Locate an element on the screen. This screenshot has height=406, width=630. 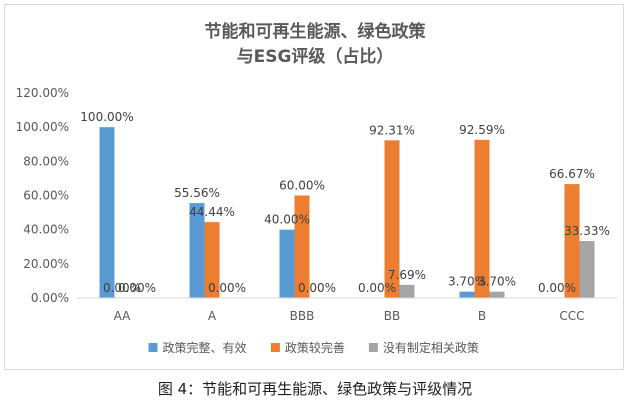
data-label-BB-1: 92.31% is located at coordinates (392, 130).